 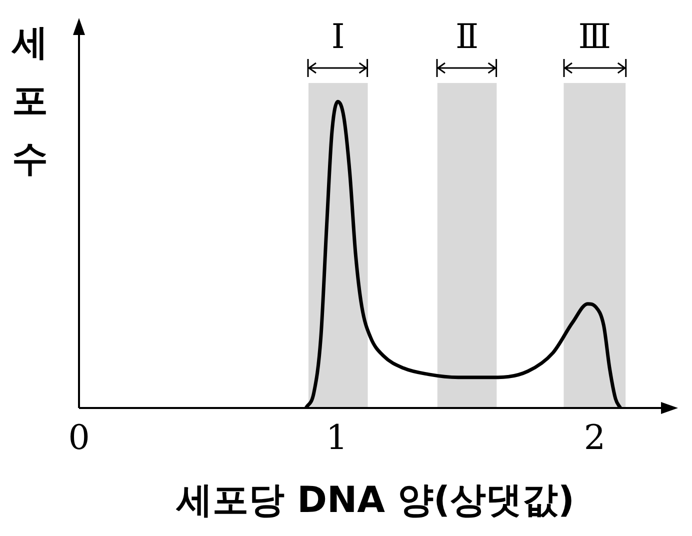 What do you see at coordinates (595, 438) in the screenshot?
I see `x-tick-label: 2` at bounding box center [595, 438].